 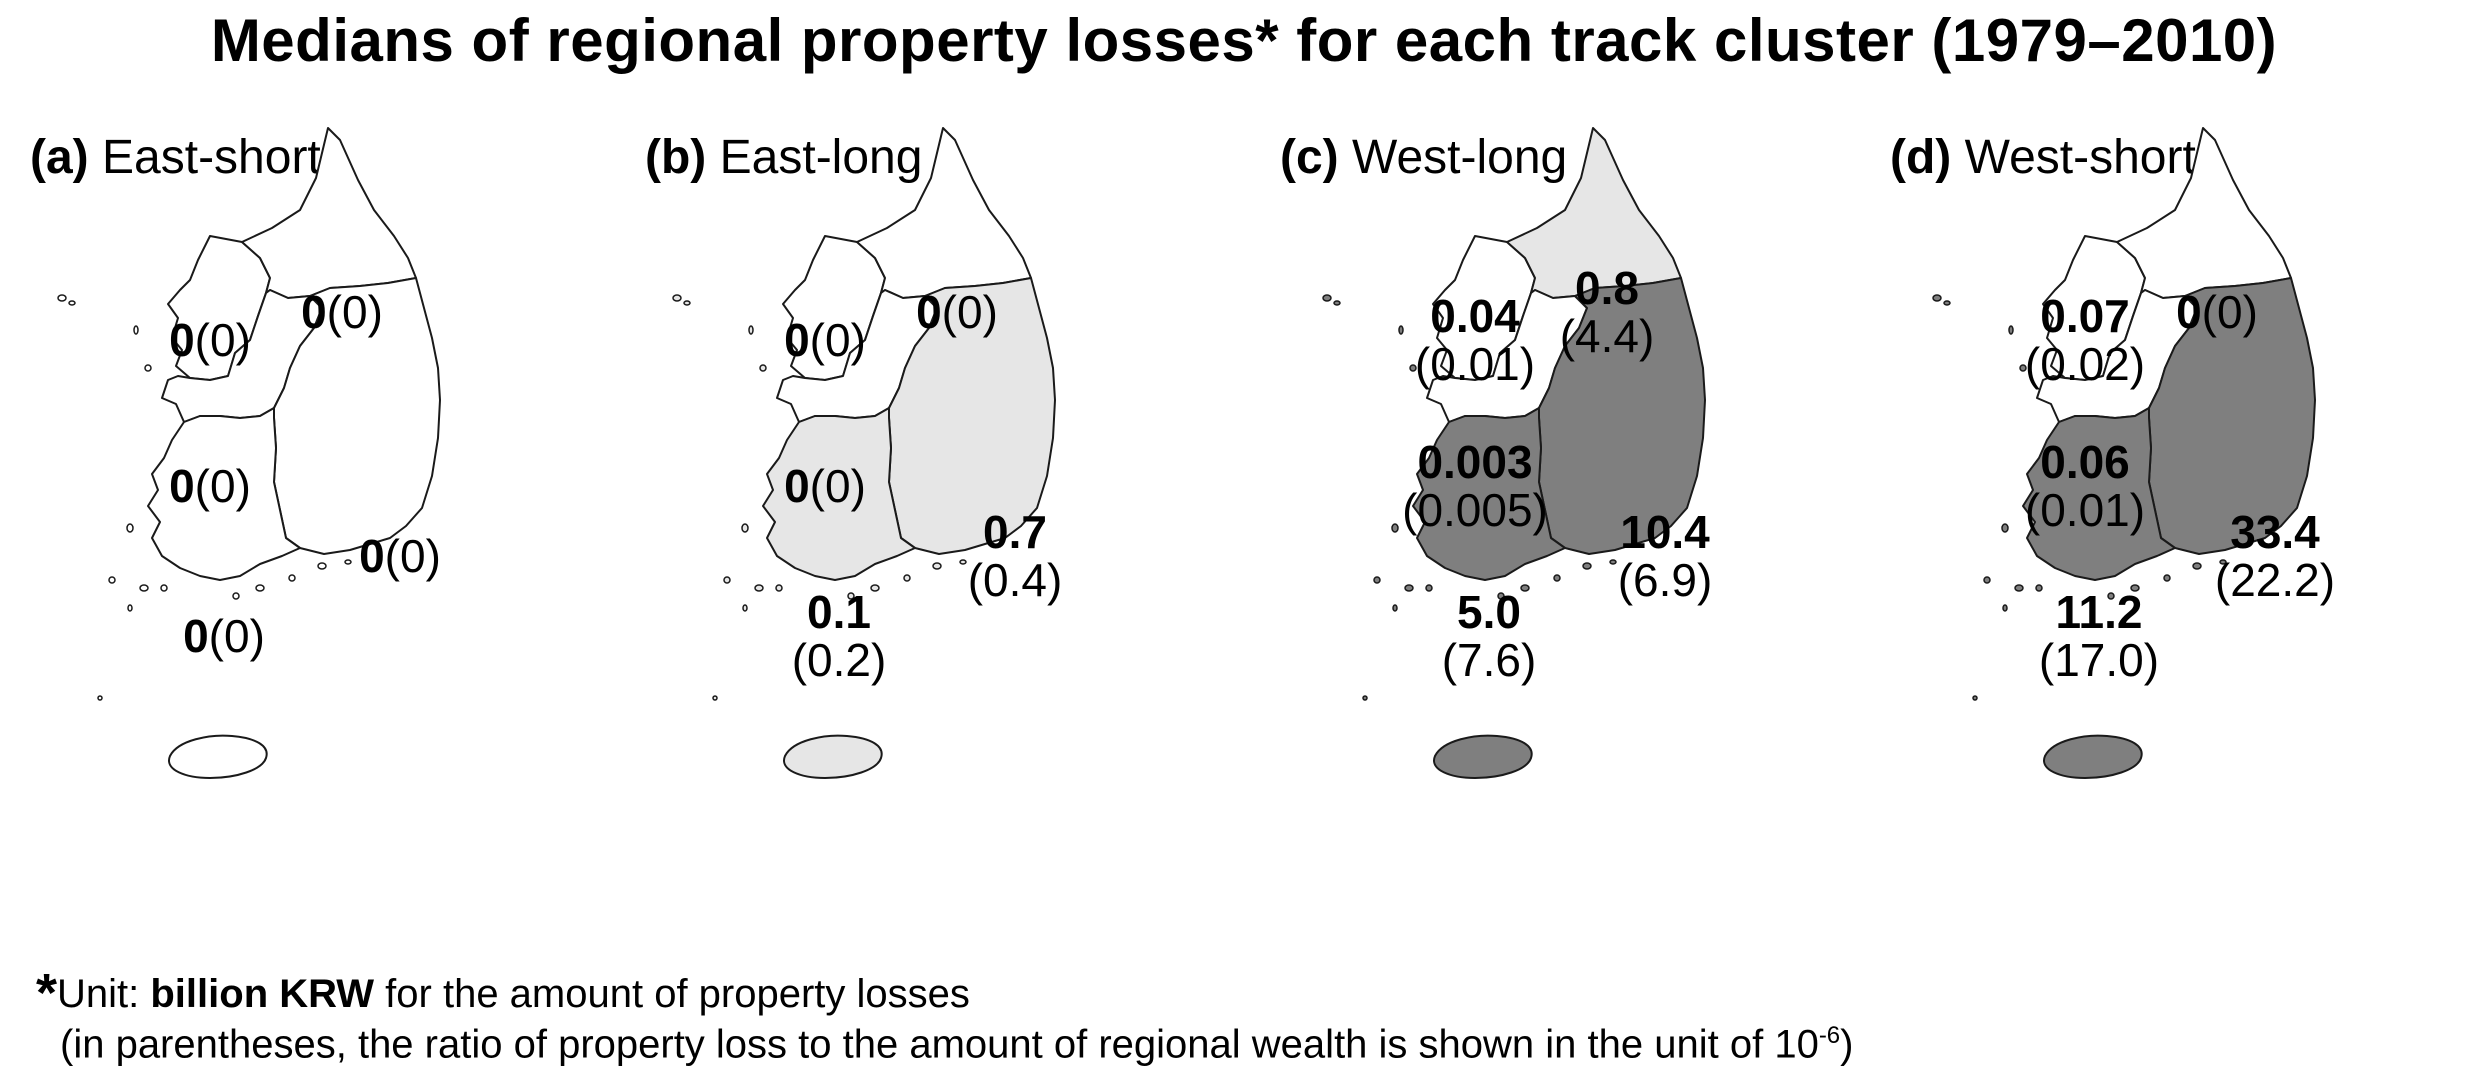 I want to click on label-value: 0.003, so click(x=1474, y=462).